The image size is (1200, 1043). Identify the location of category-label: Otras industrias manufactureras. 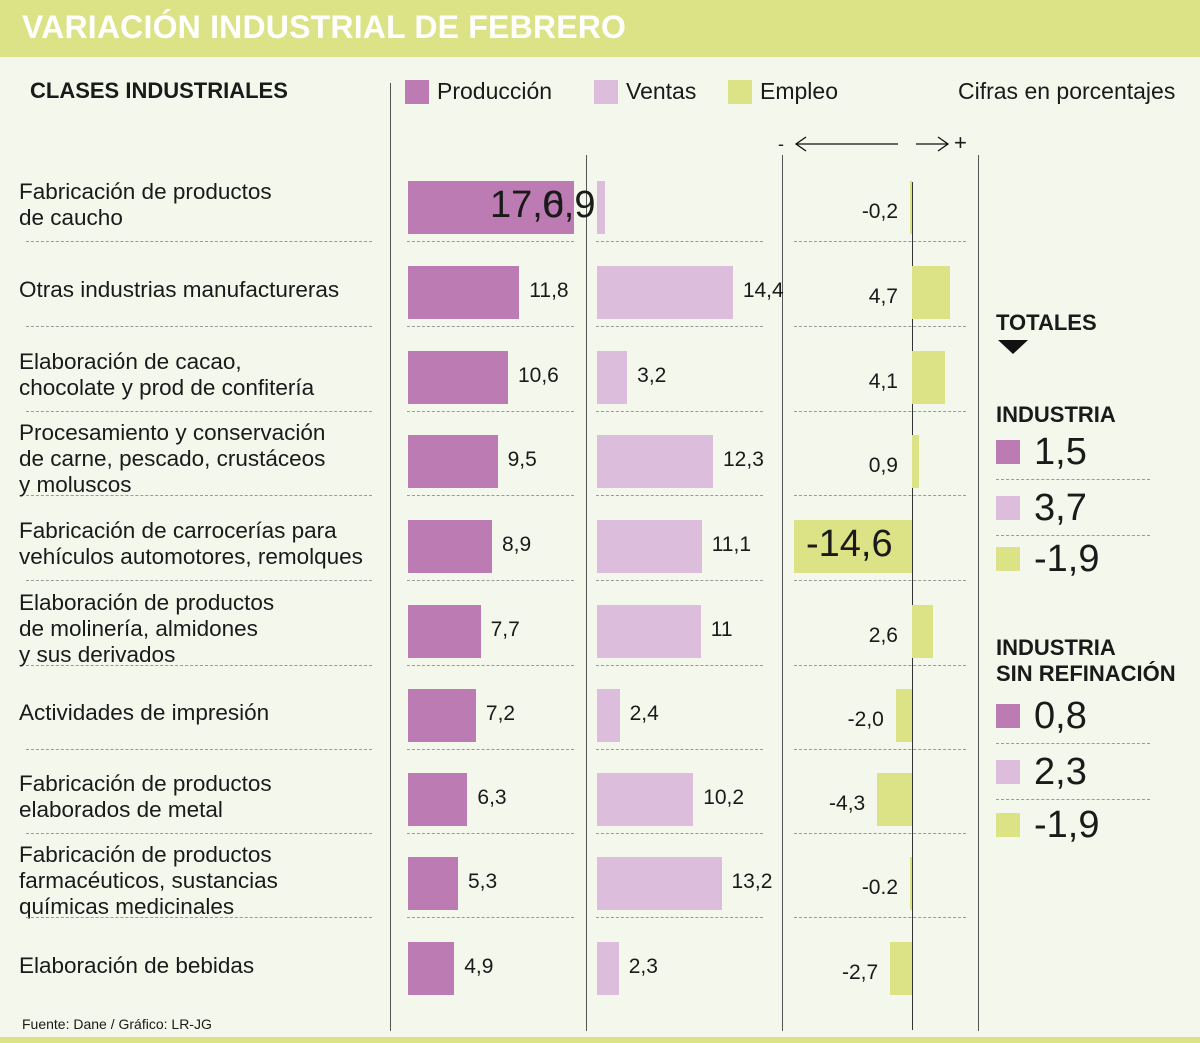
(179, 290).